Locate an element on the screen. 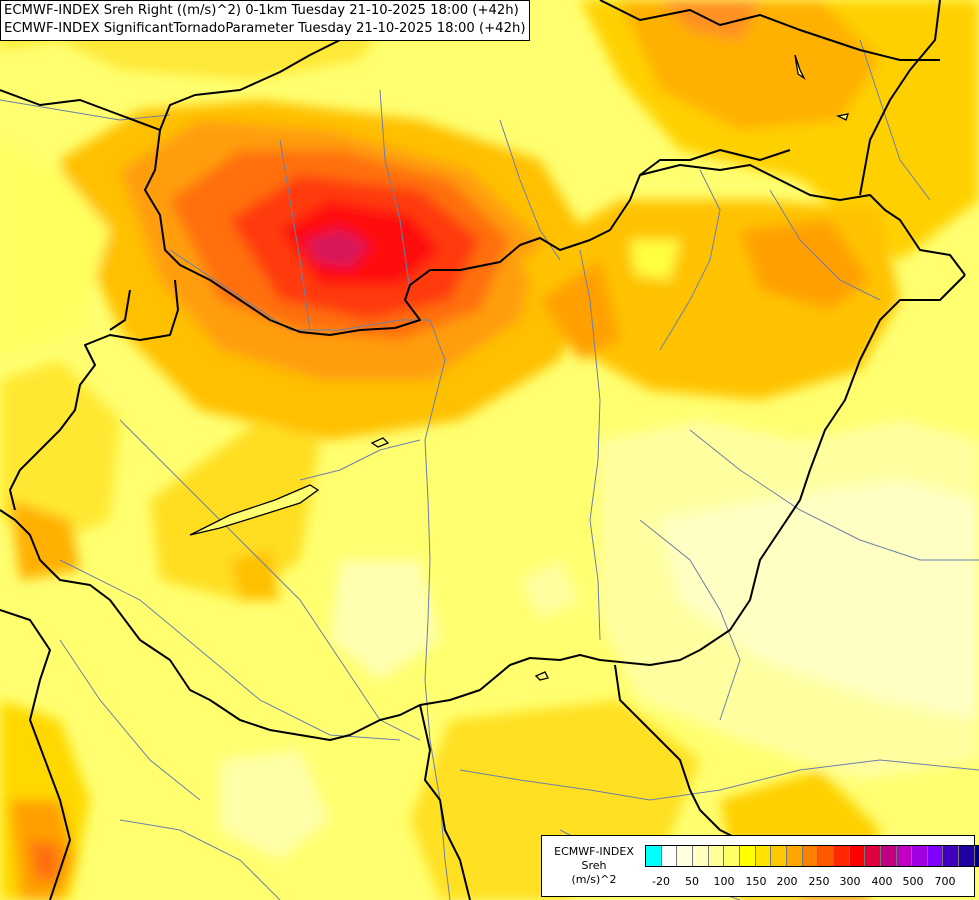 The width and height of the screenshot is (979, 900). legend-title-source: ECMWF-INDEX is located at coordinates (594, 851).